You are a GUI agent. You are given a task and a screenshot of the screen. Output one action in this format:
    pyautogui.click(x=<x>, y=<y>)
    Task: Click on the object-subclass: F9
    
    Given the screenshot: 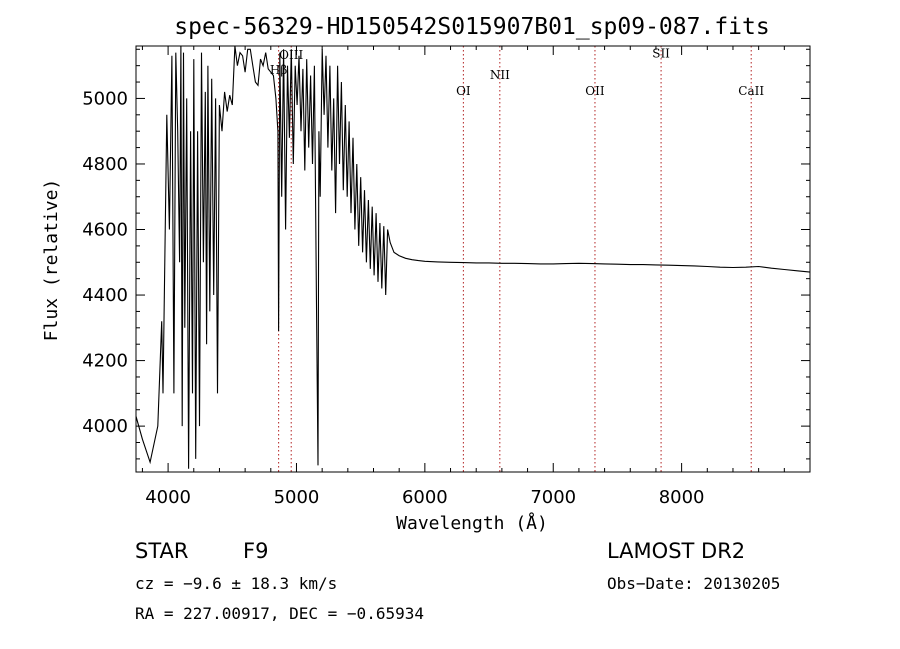 What is the action you would take?
    pyautogui.click(x=256, y=551)
    